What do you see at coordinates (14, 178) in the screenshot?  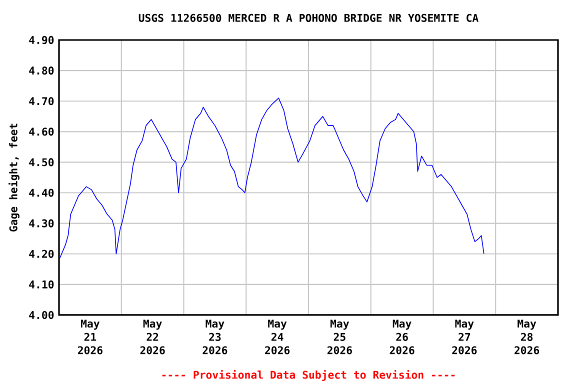 I see `y-axis-title: Gage height, feet` at bounding box center [14, 178].